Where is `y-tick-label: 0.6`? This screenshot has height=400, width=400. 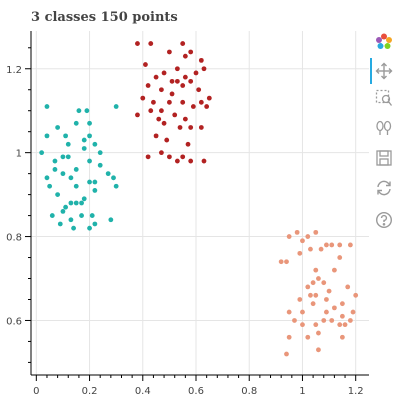
y-tick-label: 0.6 is located at coordinates (14, 321).